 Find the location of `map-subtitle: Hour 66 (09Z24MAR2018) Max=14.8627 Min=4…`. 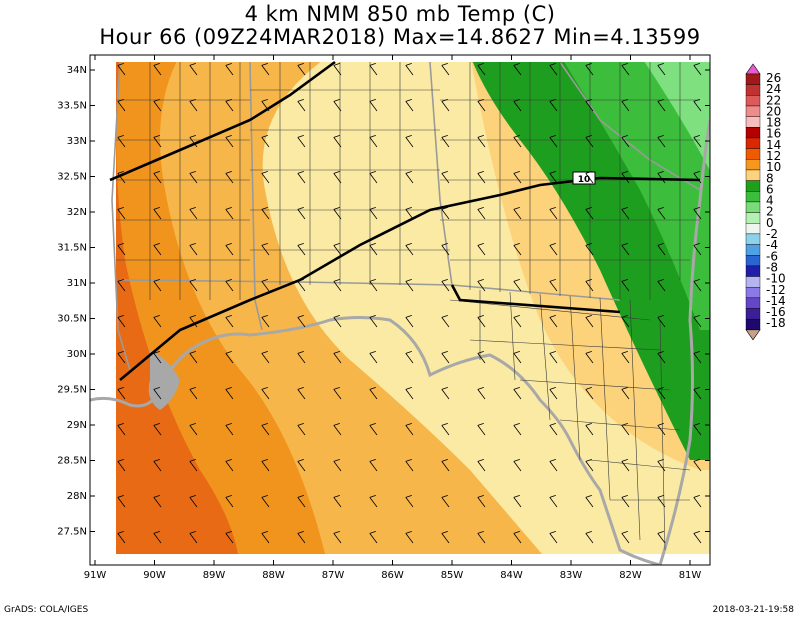

map-subtitle: Hour 66 (09Z24MAR2018) Max=14.8627 Min=4… is located at coordinates (400, 37).